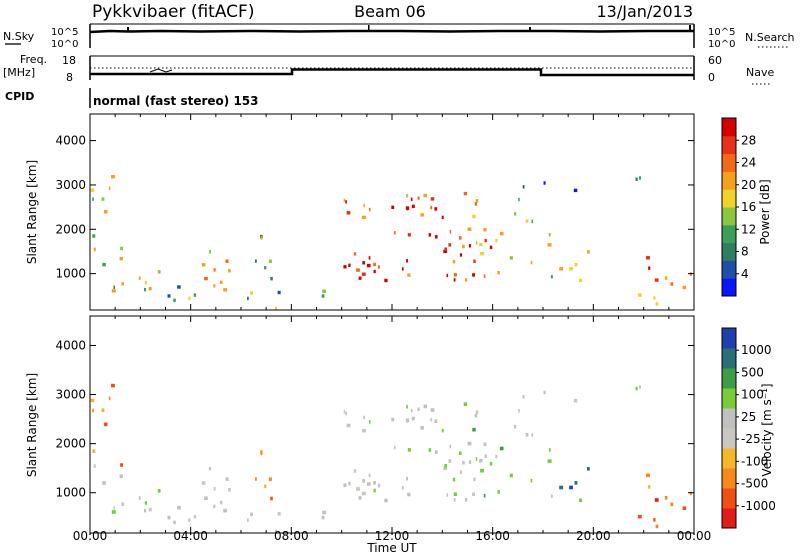  I want to click on time-axis-title: Time UT, so click(391, 547).